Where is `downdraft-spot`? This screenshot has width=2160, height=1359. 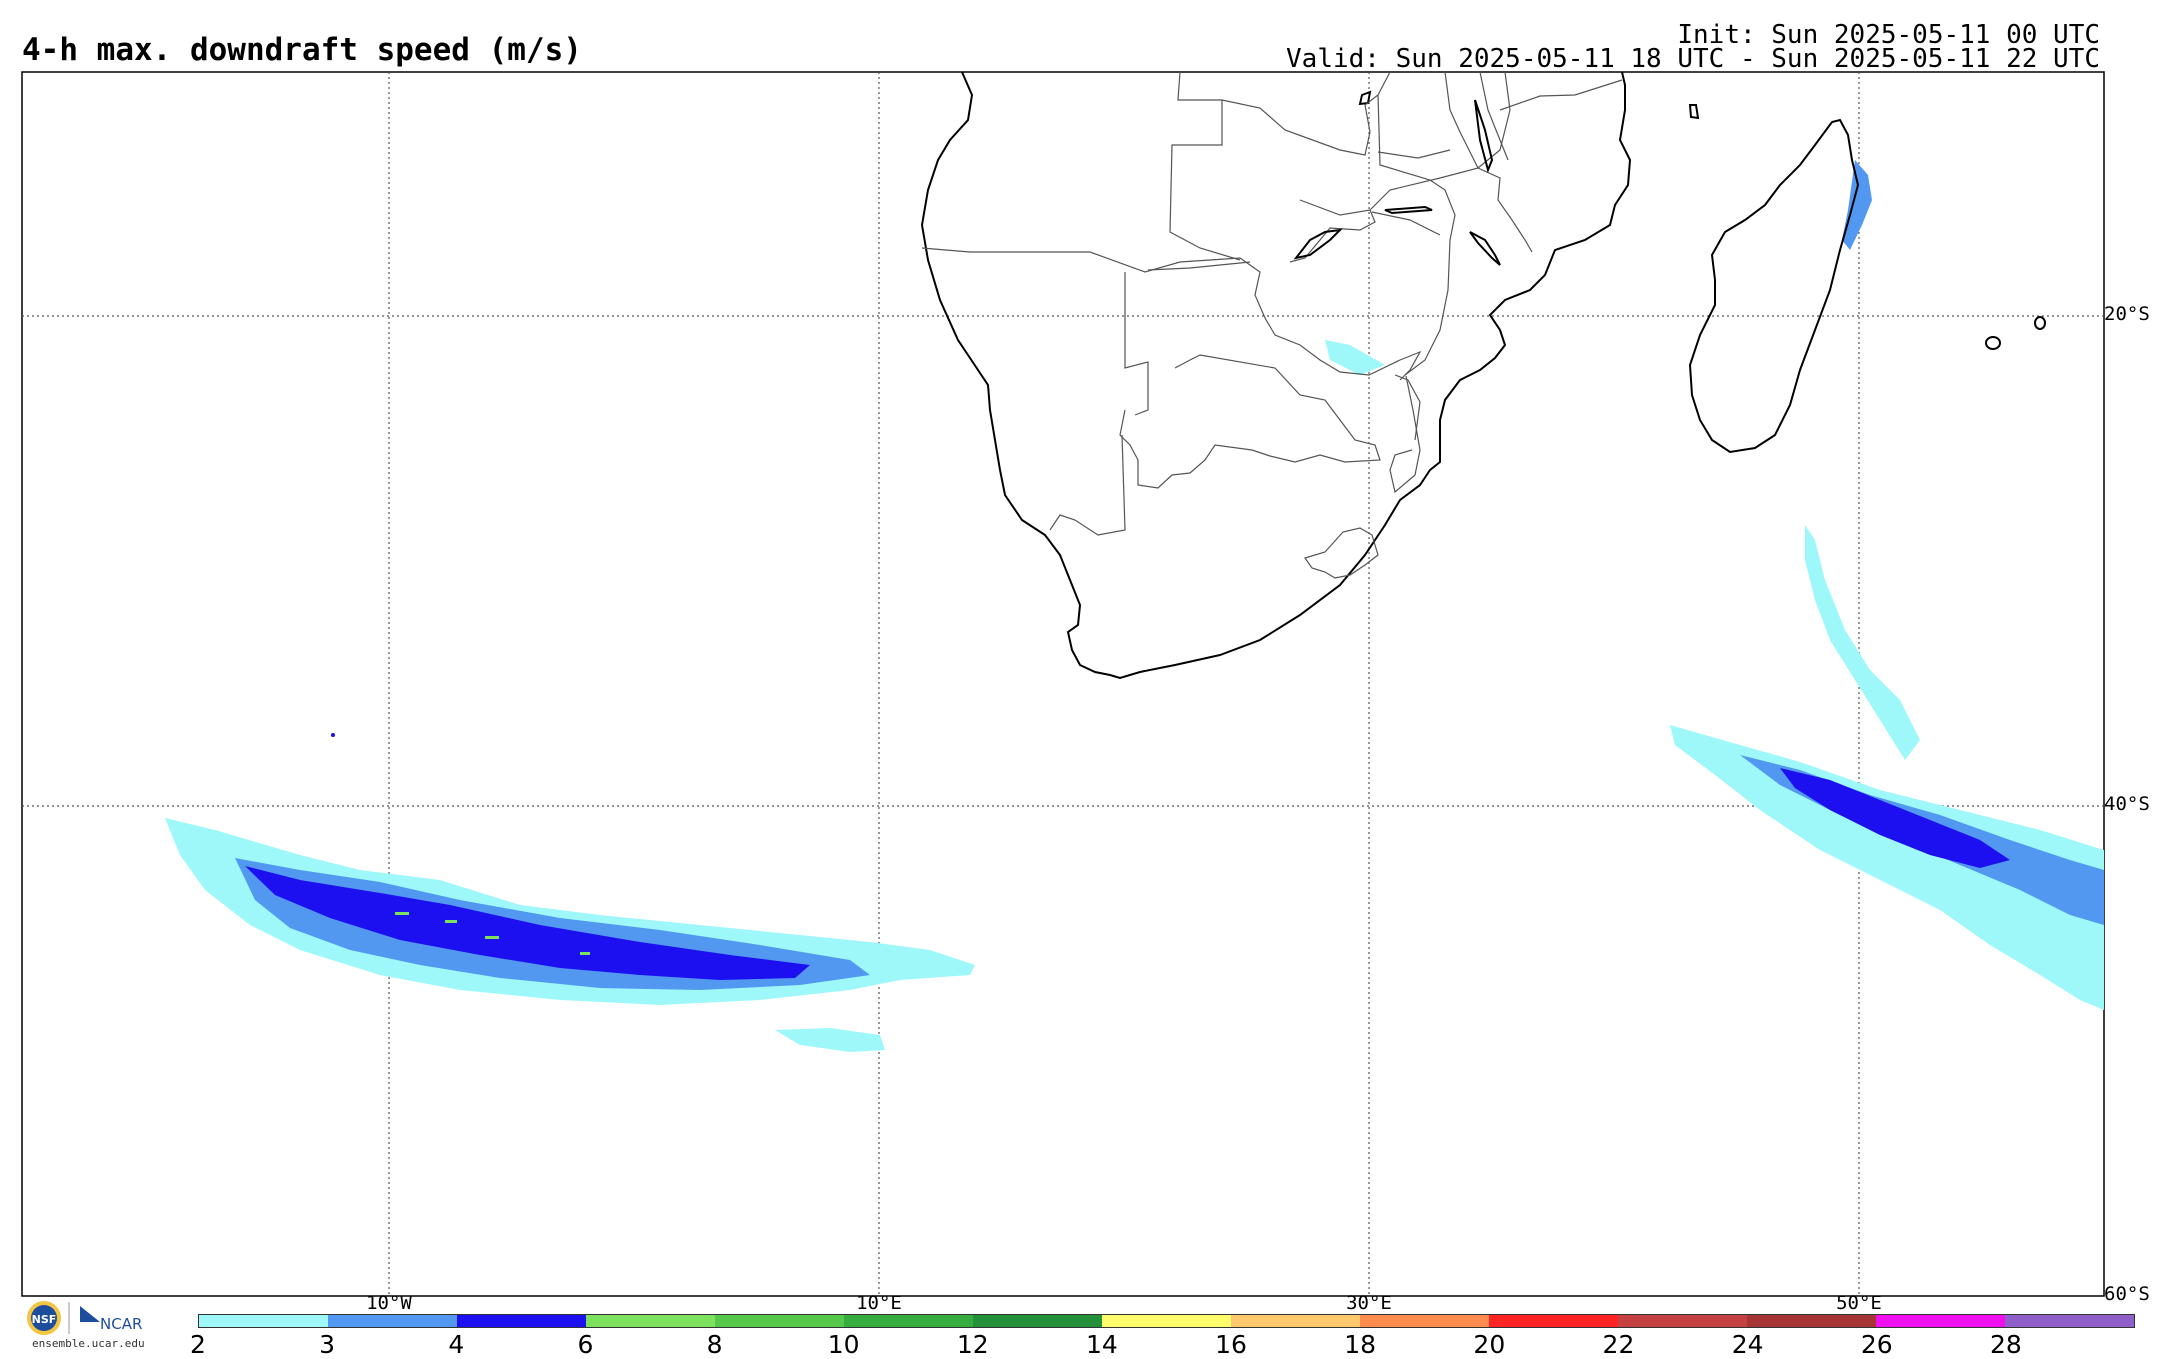
downdraft-spot is located at coordinates (333, 735).